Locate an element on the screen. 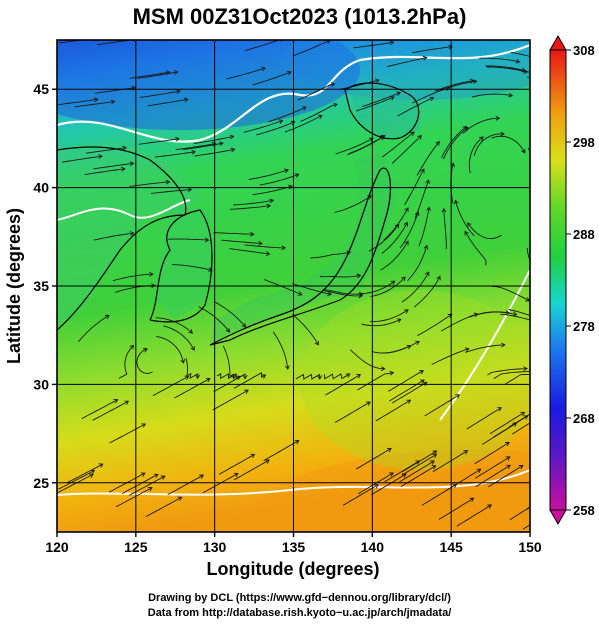 This screenshot has height=625, width=599. colorbar-scale is located at coordinates (558, 280).